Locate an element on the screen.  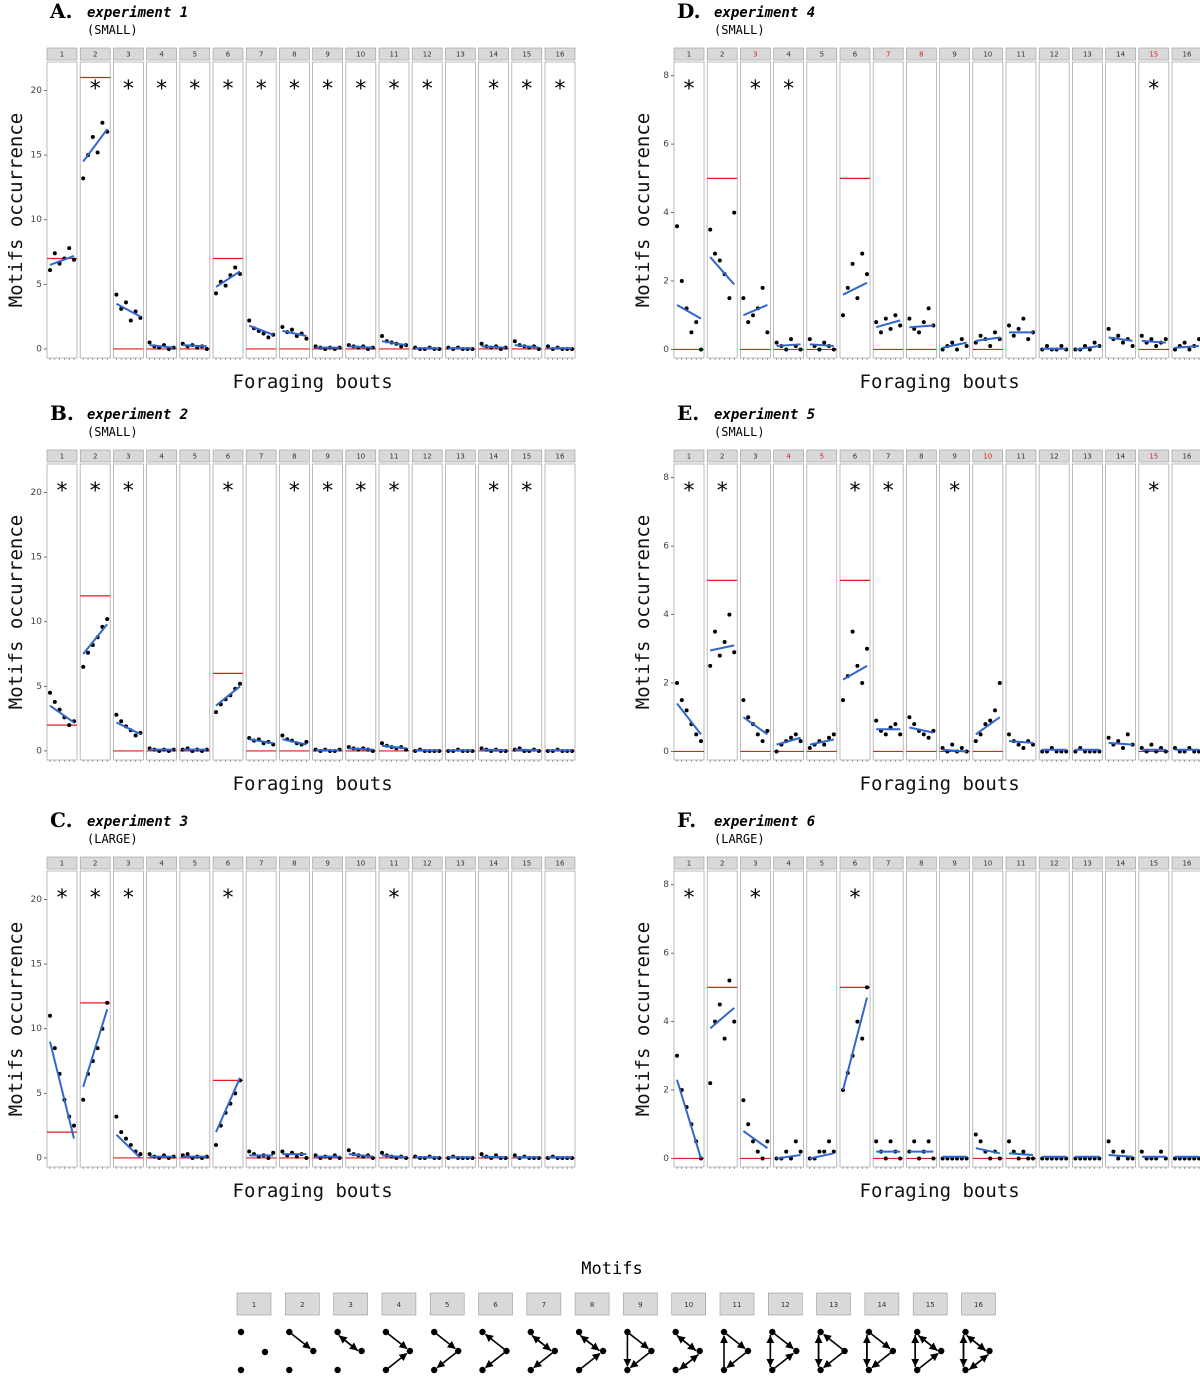
panel-label: C. is located at coordinates (61, 820).